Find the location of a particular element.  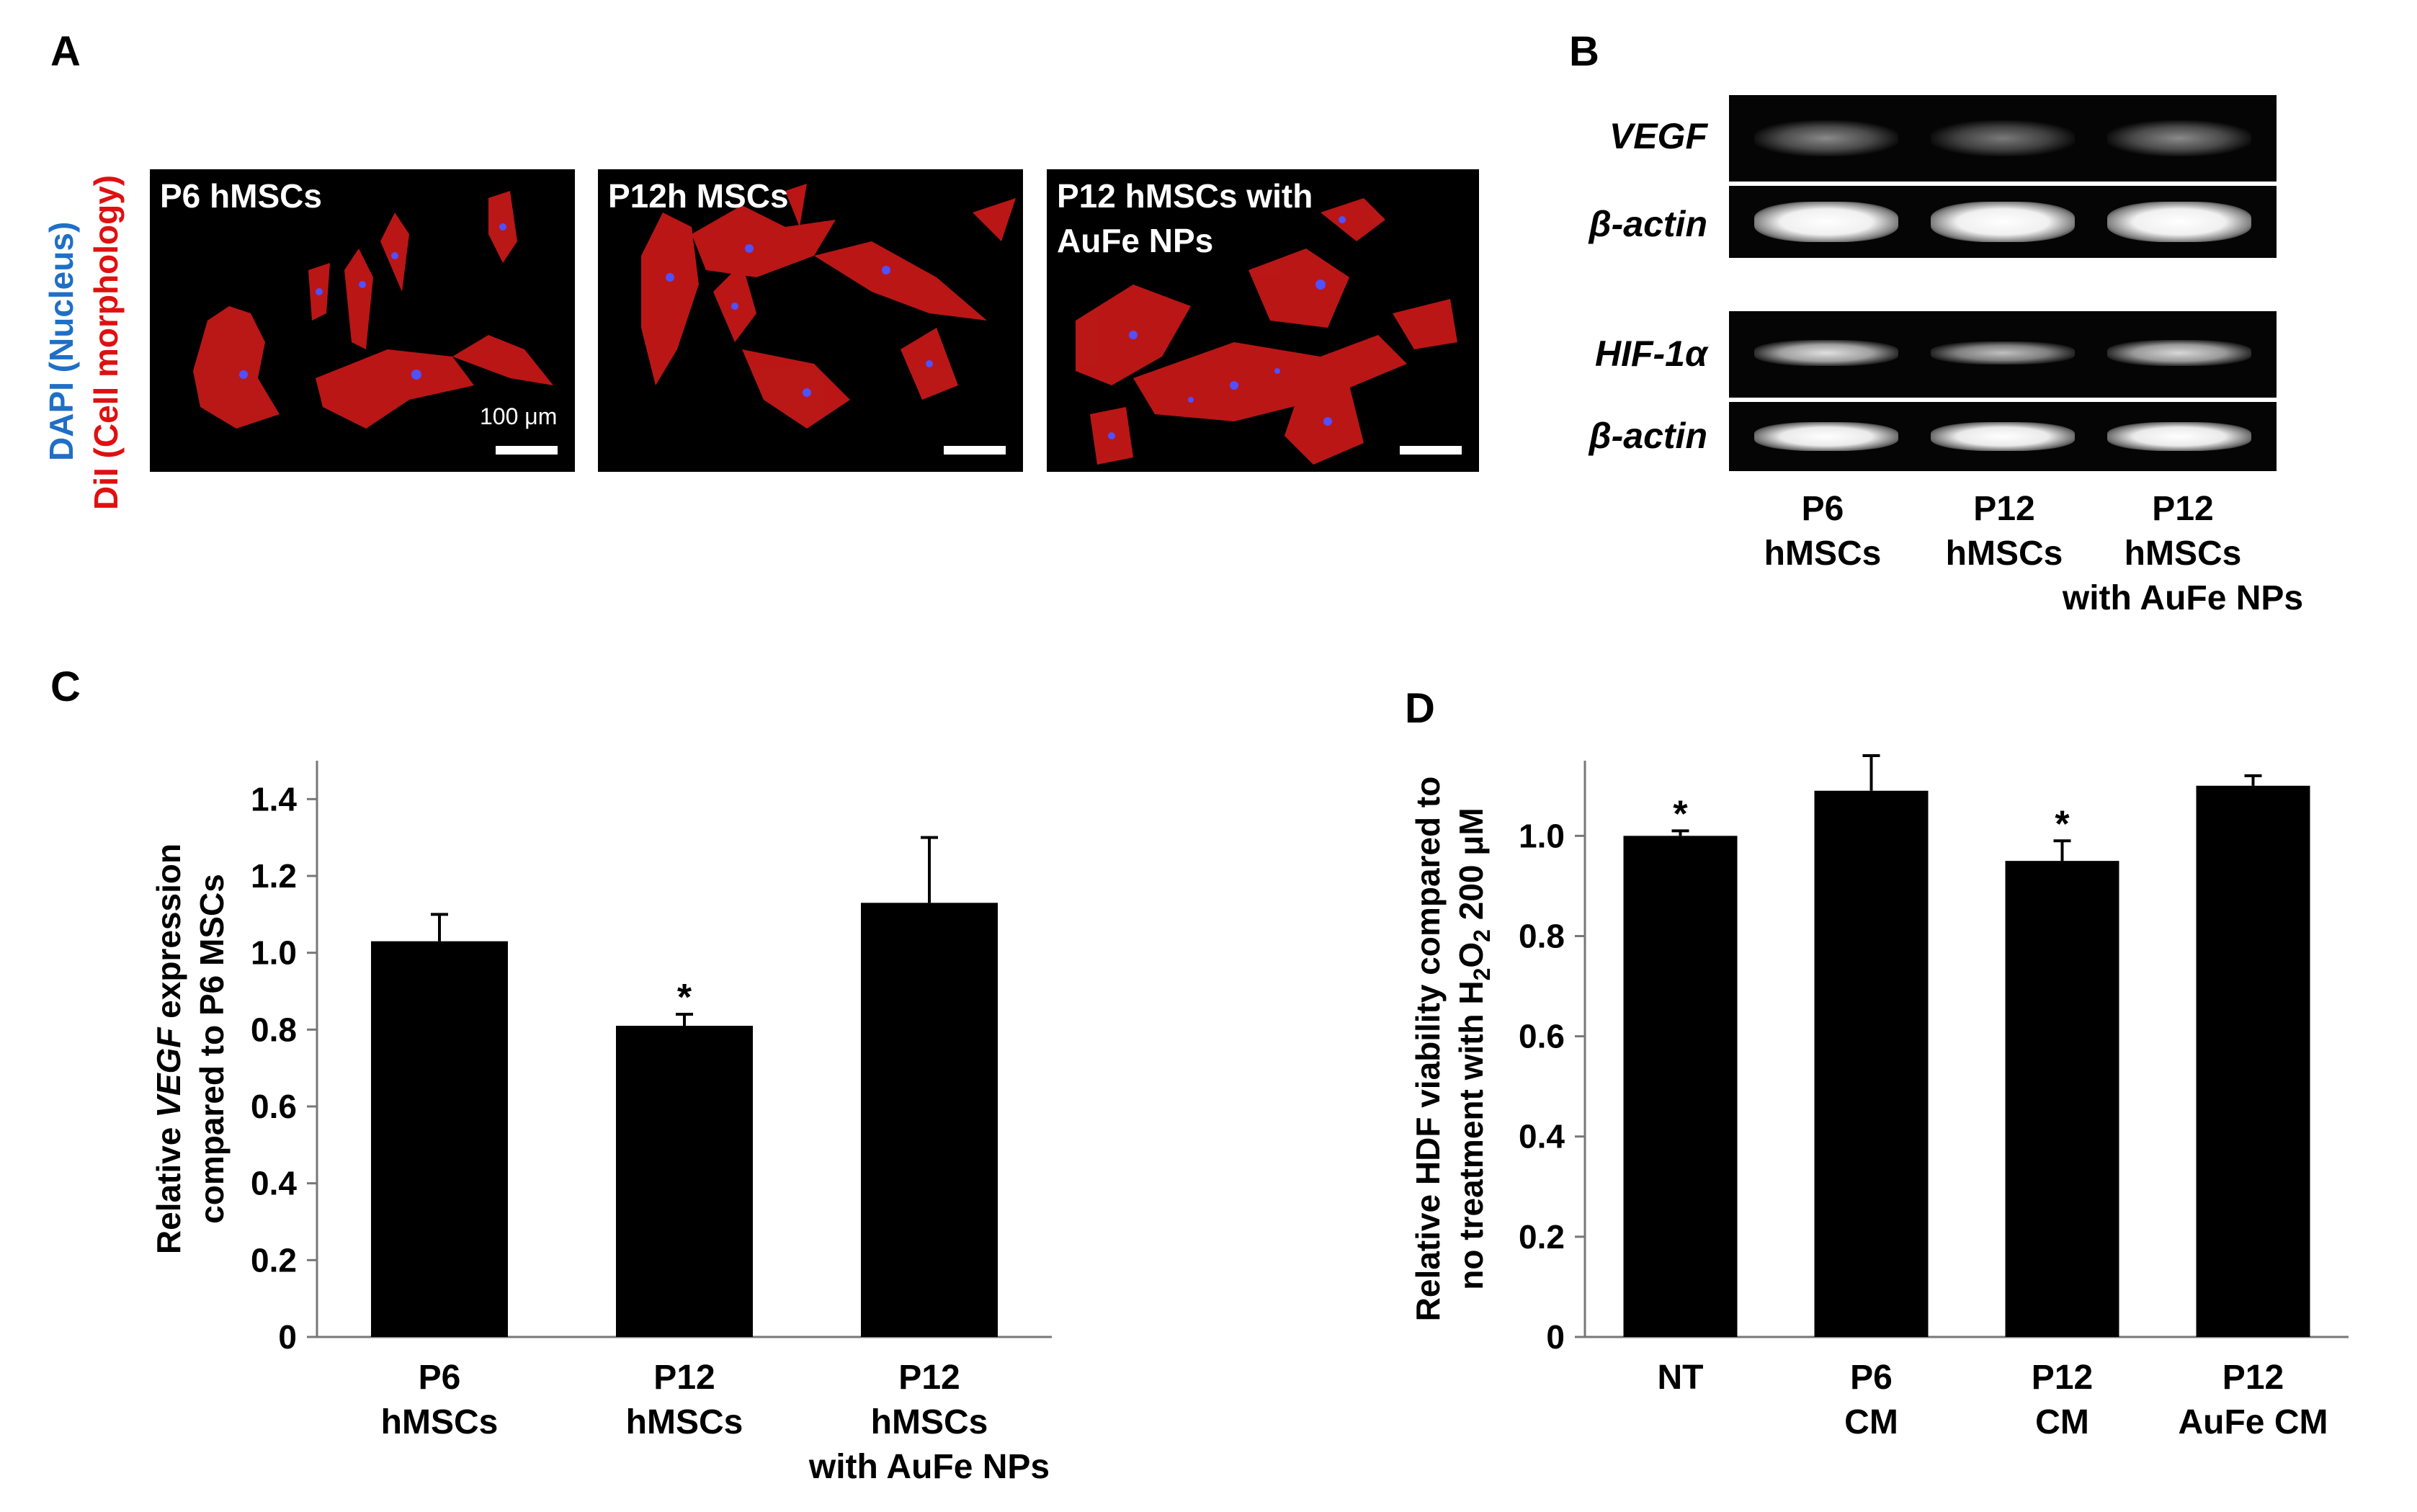

gel-vegf is located at coordinates (2003, 138).